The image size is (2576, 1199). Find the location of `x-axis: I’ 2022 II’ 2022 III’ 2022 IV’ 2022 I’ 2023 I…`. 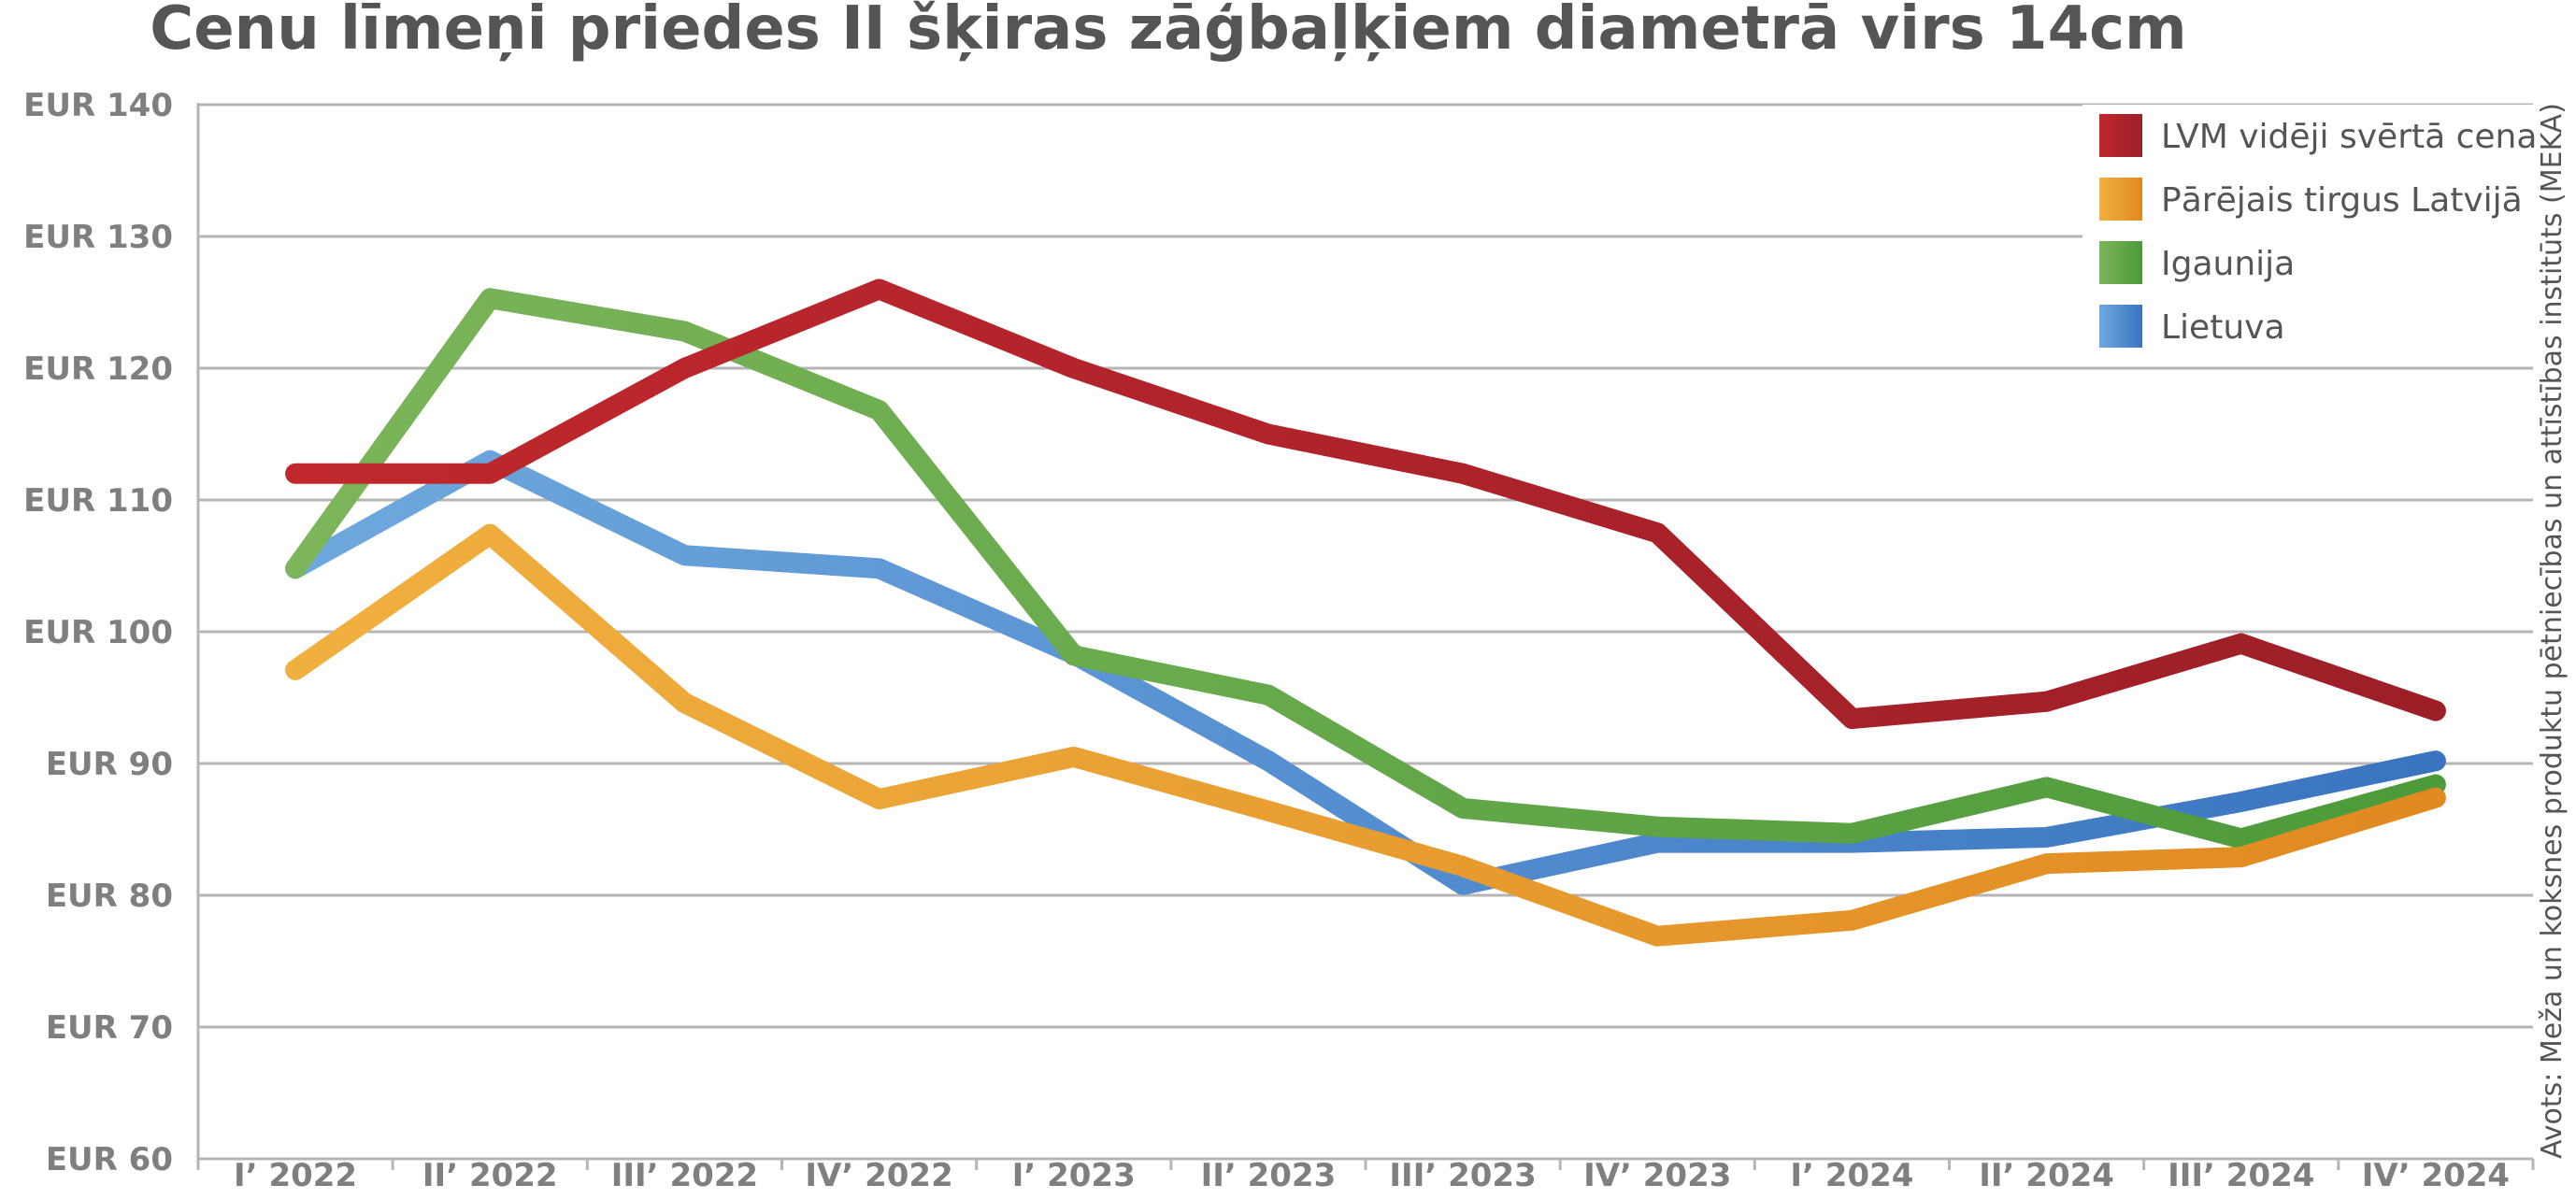

x-axis: I’ 2022 II’ 2022 III’ 2022 IV’ 2022 I’ 2023 I… is located at coordinates (1365, 1176).